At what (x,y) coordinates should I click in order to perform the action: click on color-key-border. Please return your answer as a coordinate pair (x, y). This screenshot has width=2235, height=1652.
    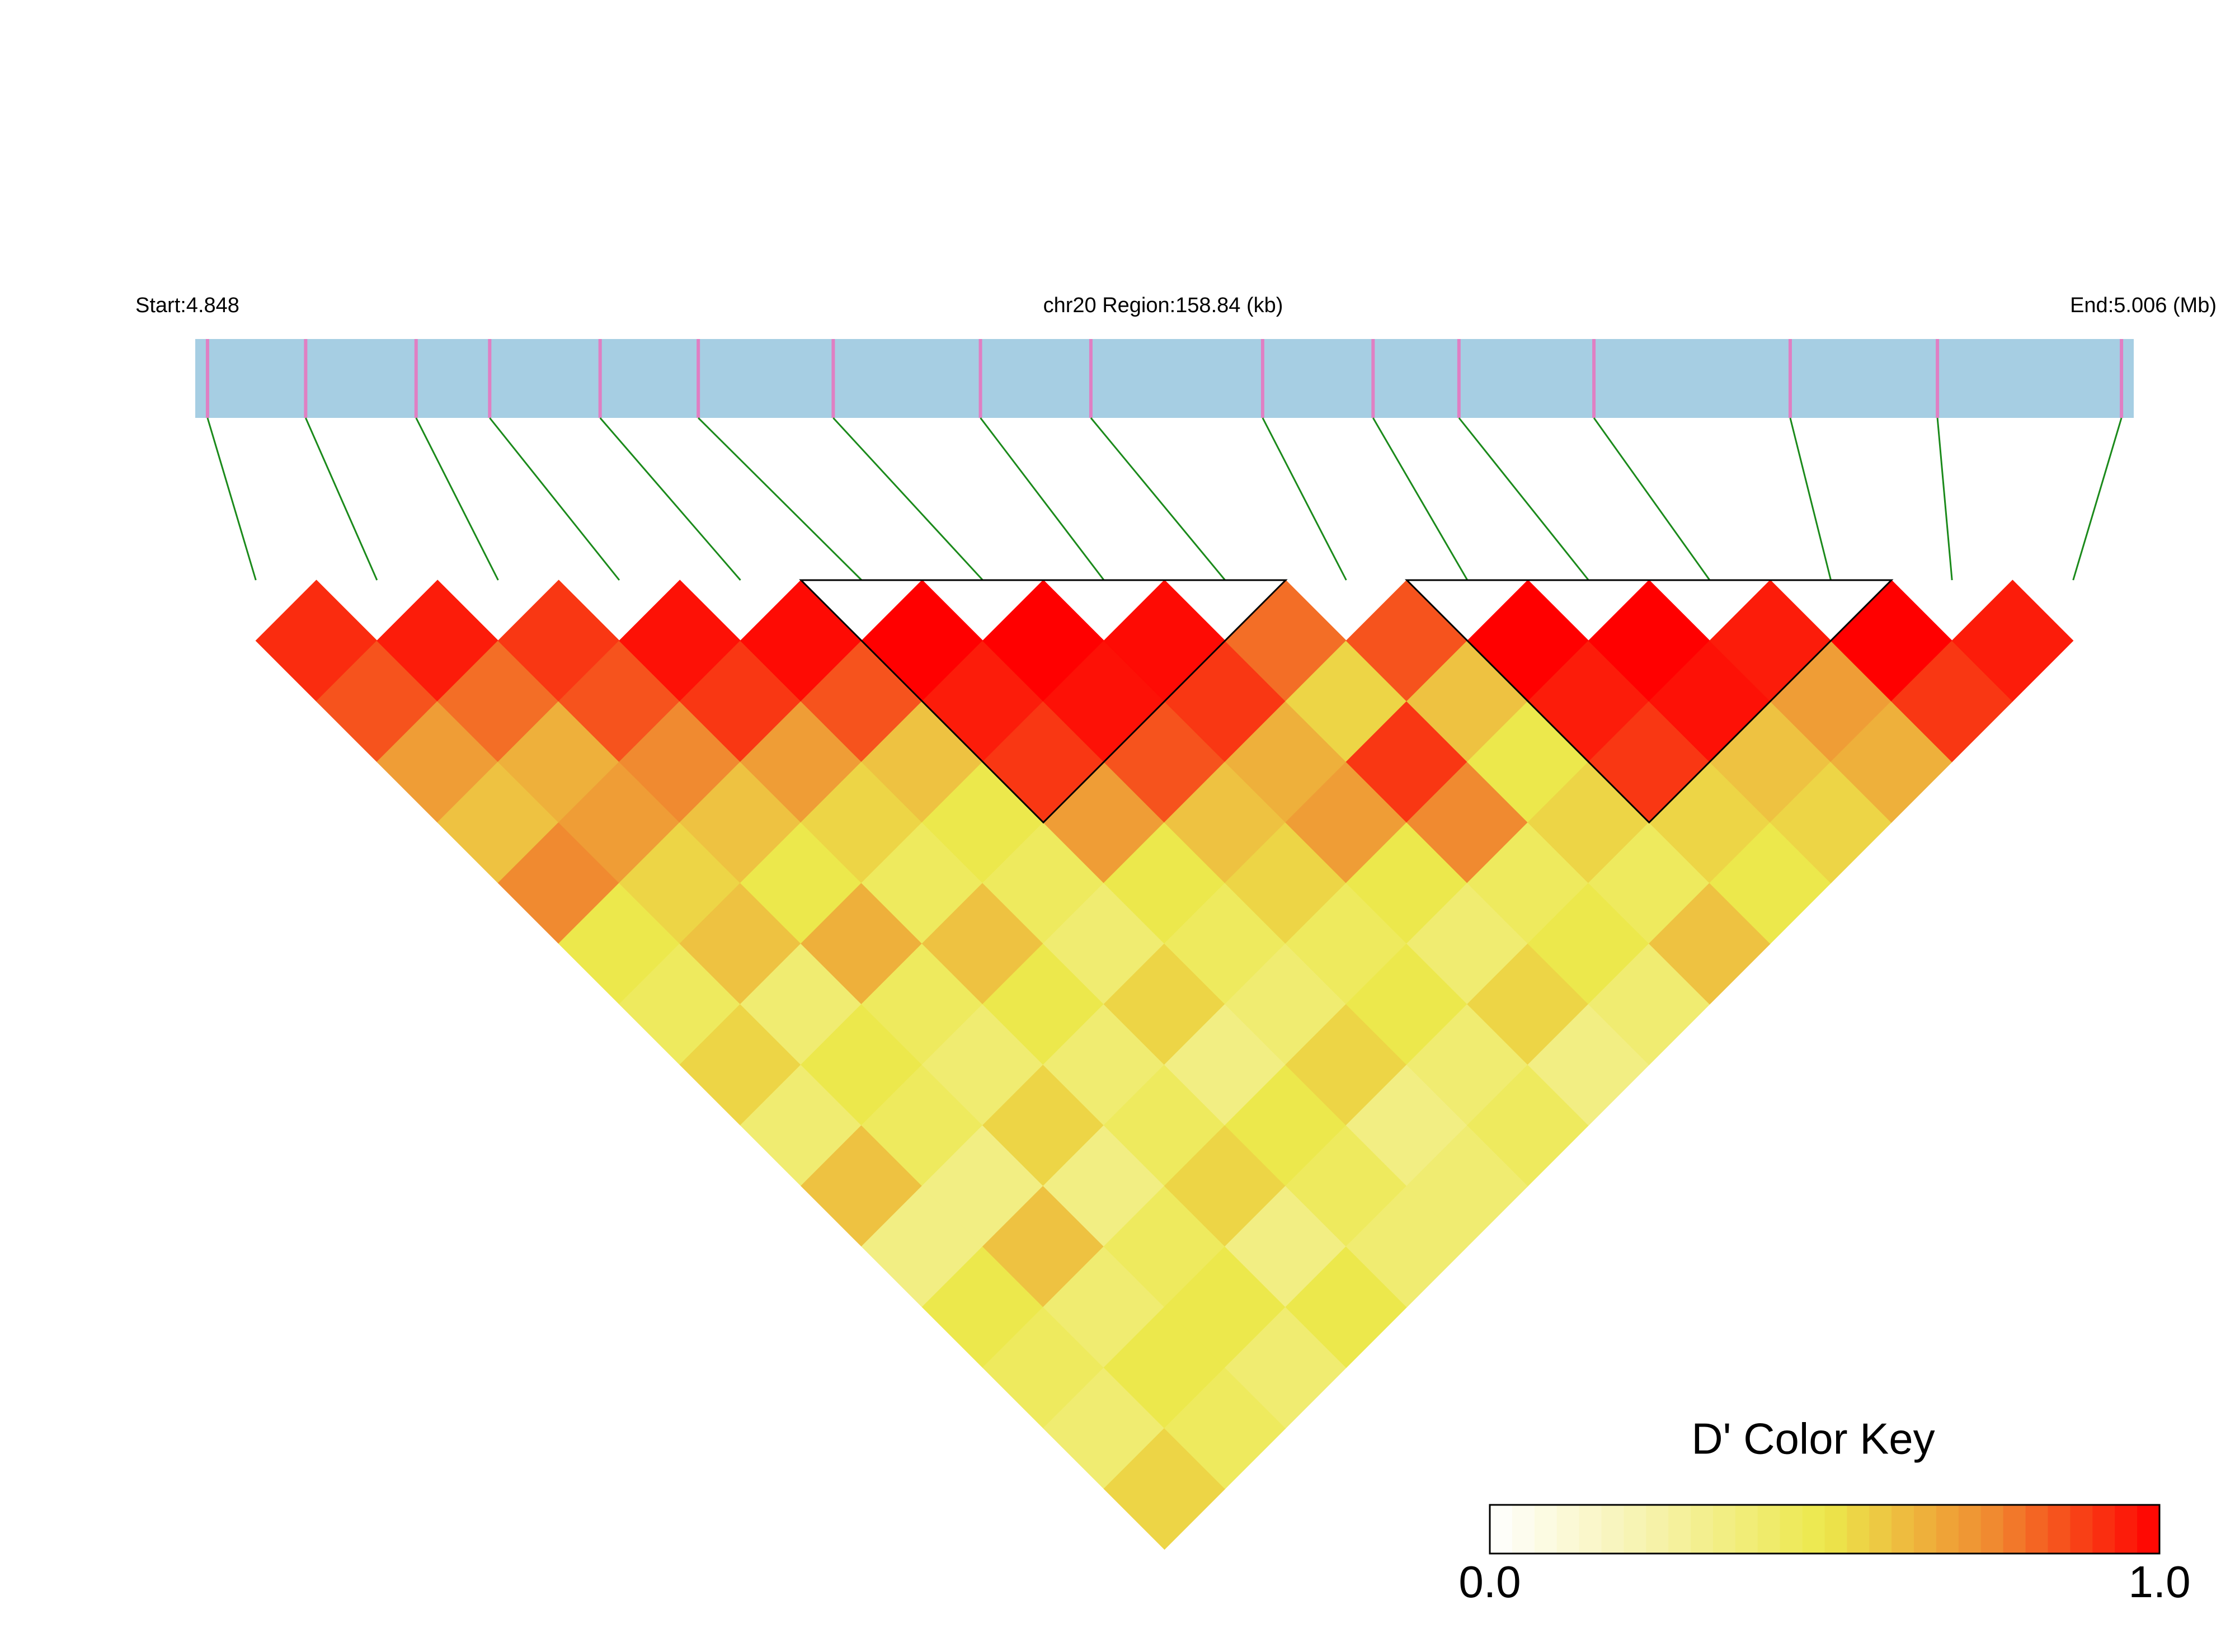
    Looking at the image, I should click on (1825, 1529).